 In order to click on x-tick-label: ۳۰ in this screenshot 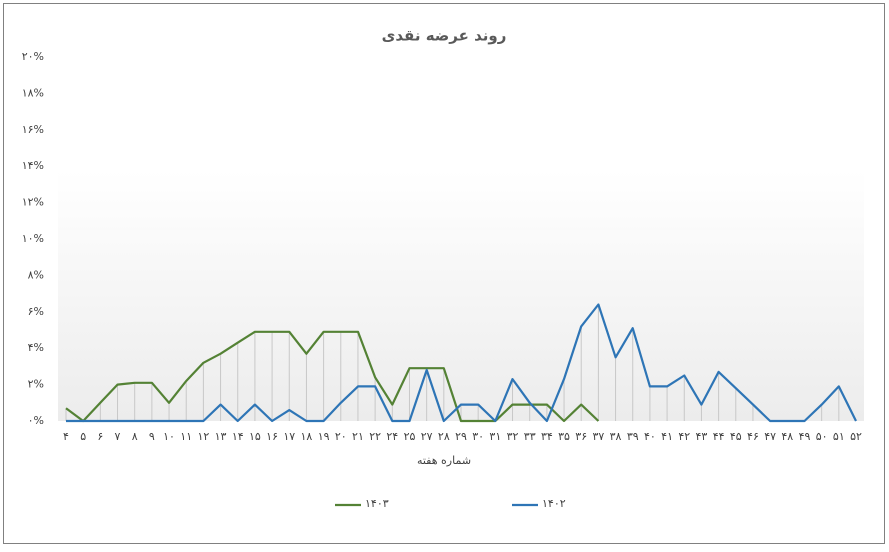, I will do `click(478, 436)`.